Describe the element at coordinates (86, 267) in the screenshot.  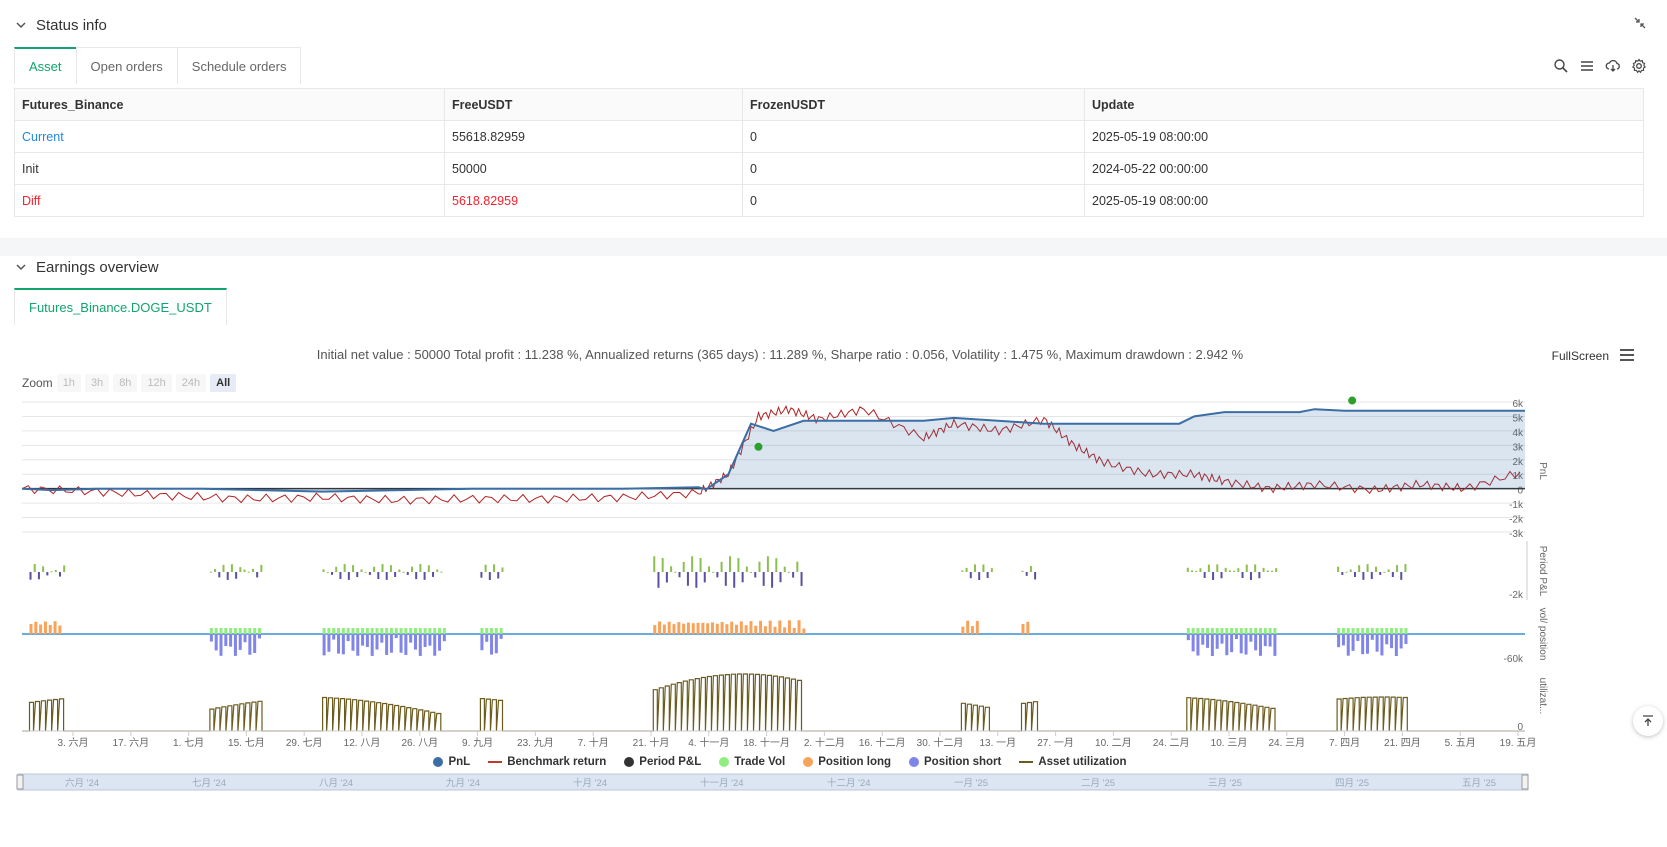
I see `earnings-overview-header: Earnings overview` at that location.